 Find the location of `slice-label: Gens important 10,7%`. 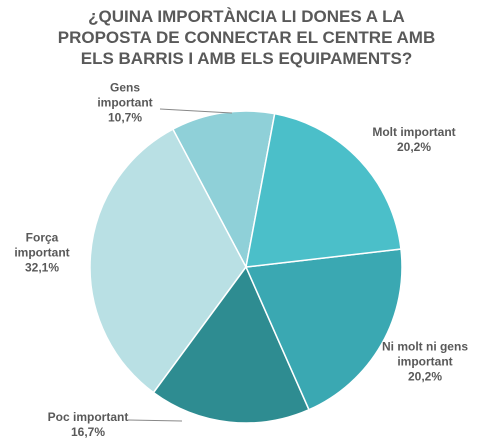

slice-label: Gens important 10,7% is located at coordinates (125, 103).